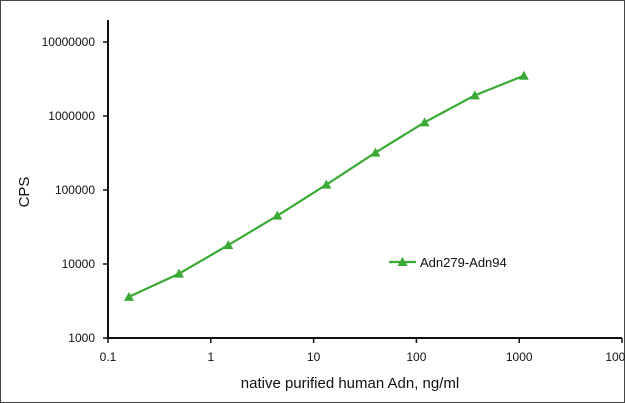  What do you see at coordinates (24, 192) in the screenshot?
I see `y-axis-title: CPS` at bounding box center [24, 192].